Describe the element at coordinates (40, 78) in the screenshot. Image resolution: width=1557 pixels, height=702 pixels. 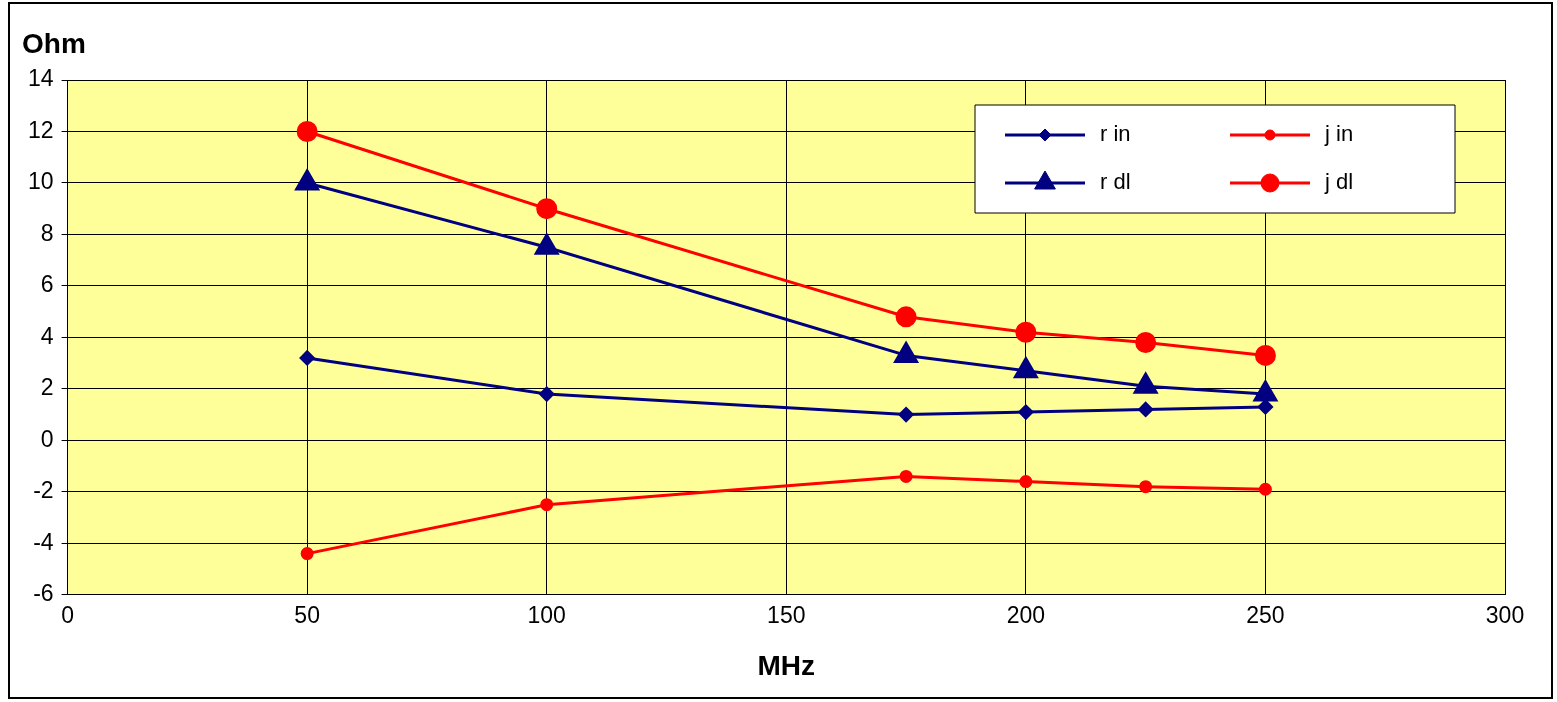
I see `y-tick-label: 14` at that location.